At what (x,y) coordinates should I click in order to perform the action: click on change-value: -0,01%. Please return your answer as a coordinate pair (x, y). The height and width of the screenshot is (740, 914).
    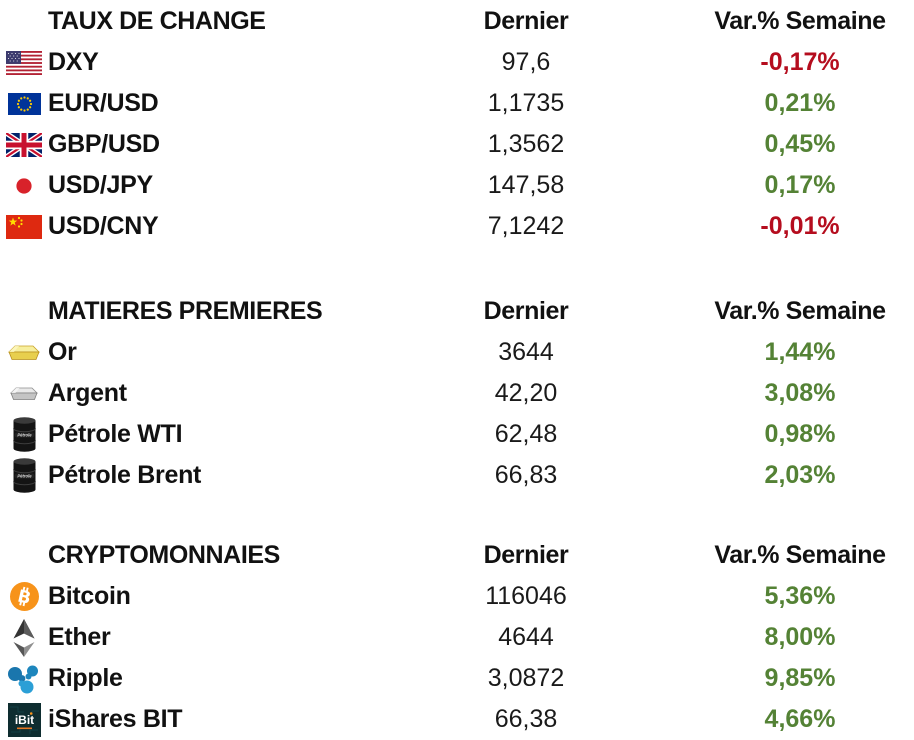
    Looking at the image, I should click on (800, 226).